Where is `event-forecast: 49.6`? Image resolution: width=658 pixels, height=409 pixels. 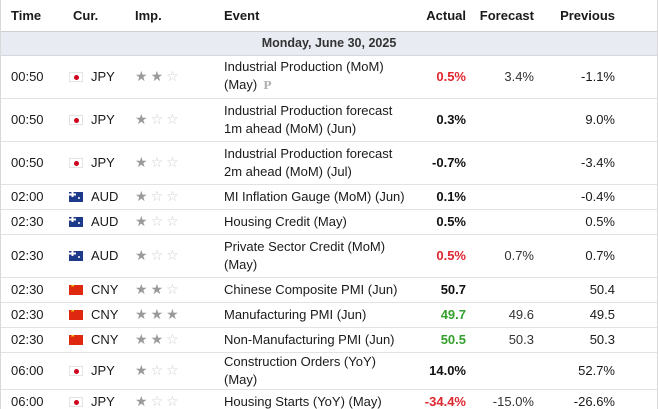 event-forecast: 49.6 is located at coordinates (514, 315).